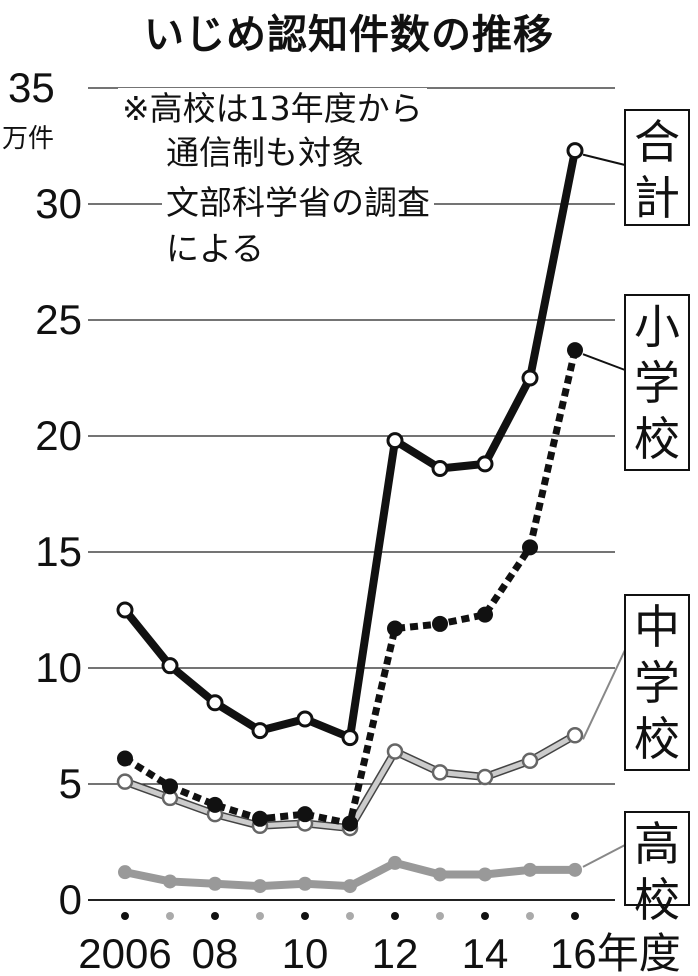 This screenshot has height=976, width=698. Describe the element at coordinates (58, 435) in the screenshot. I see `y-tick-label: 20` at that location.